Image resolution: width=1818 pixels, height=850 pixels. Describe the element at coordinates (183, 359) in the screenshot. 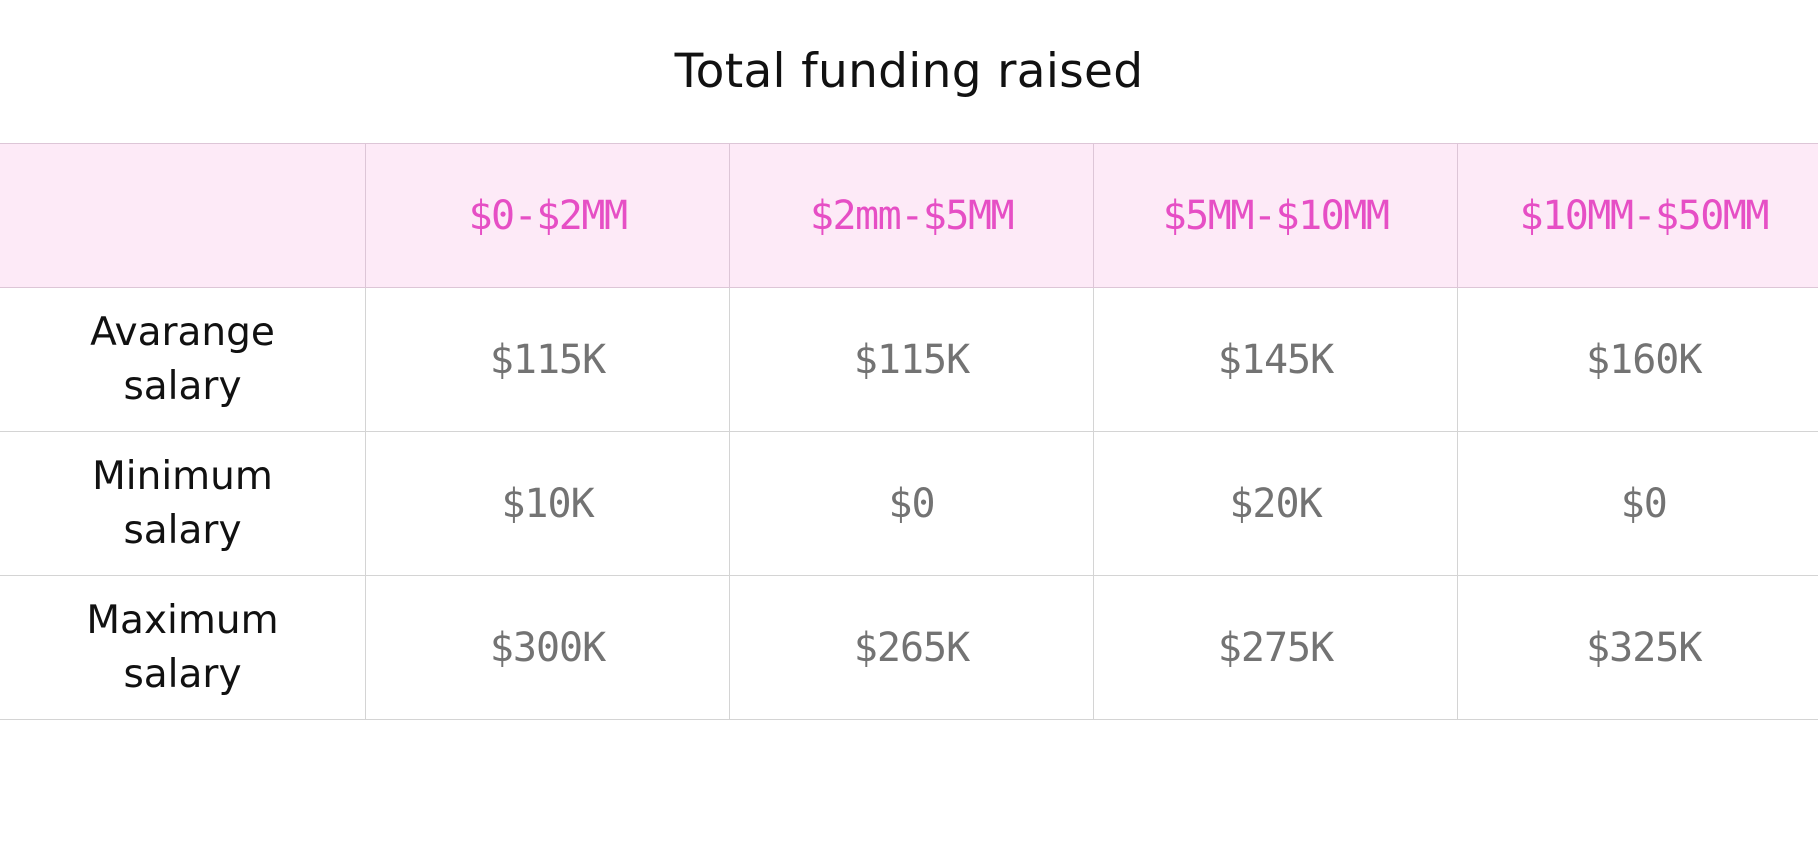

I see `row-label: Avarange salary` at that location.